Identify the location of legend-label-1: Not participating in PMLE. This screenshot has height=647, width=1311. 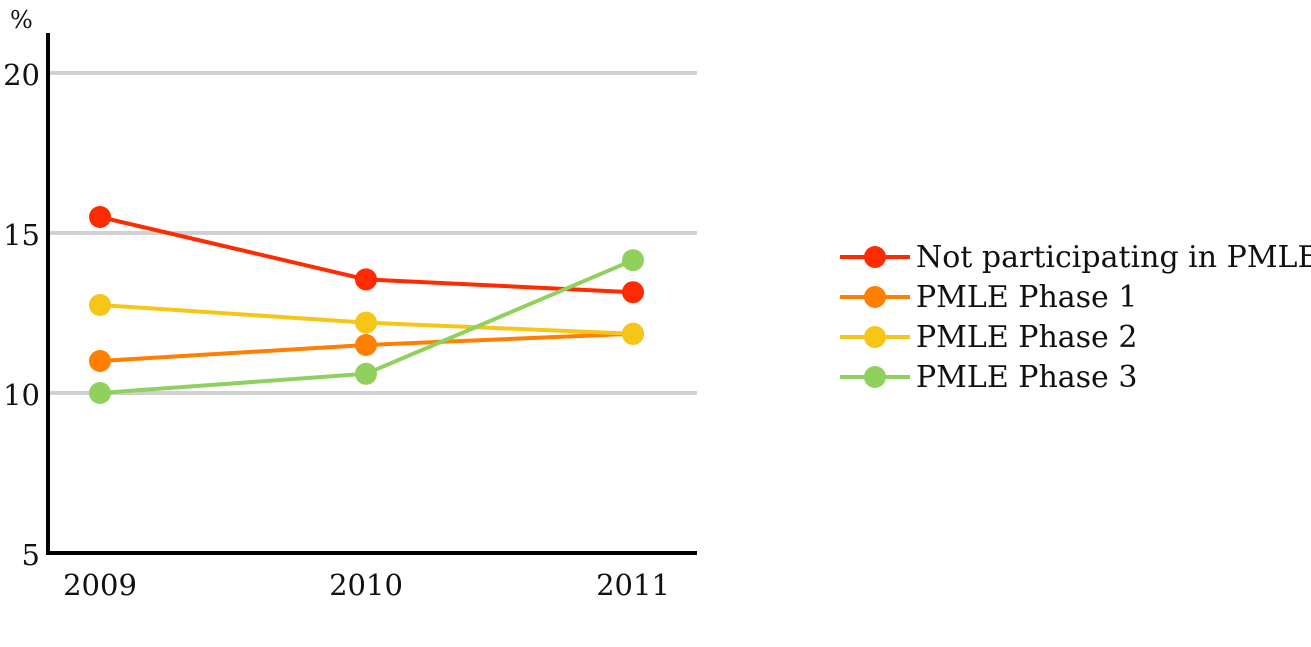
(1113, 257).